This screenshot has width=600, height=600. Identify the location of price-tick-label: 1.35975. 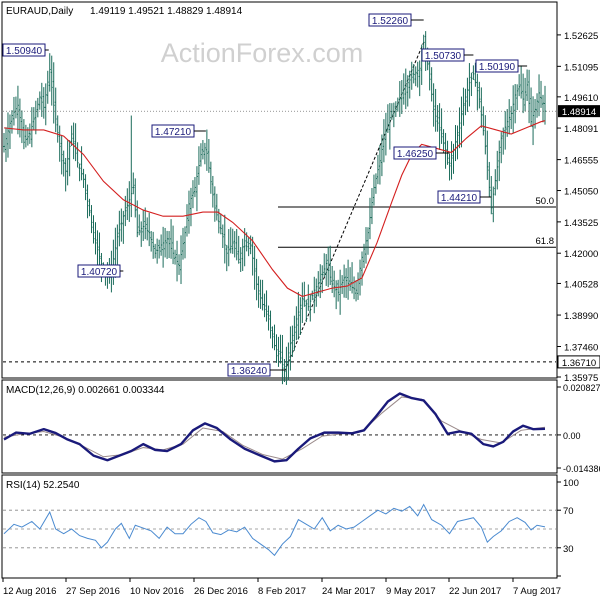
(581, 378).